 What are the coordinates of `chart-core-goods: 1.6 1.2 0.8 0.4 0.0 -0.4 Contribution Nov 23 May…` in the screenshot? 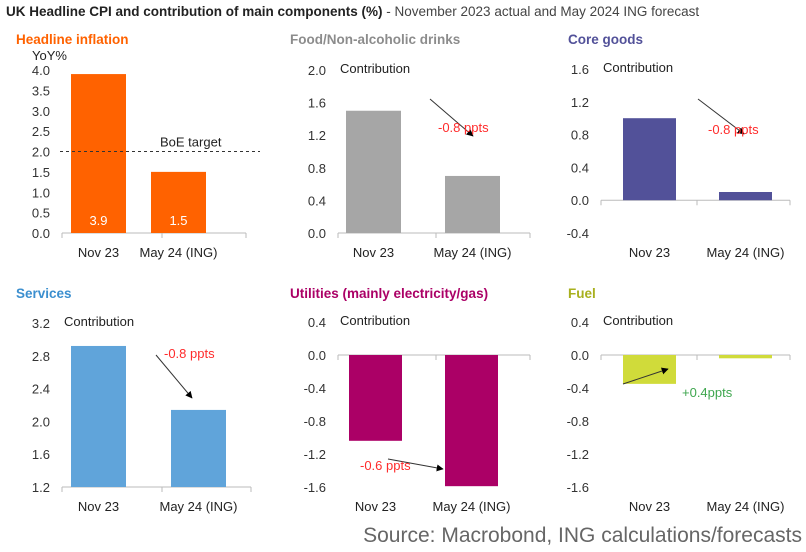 It's located at (679, 160).